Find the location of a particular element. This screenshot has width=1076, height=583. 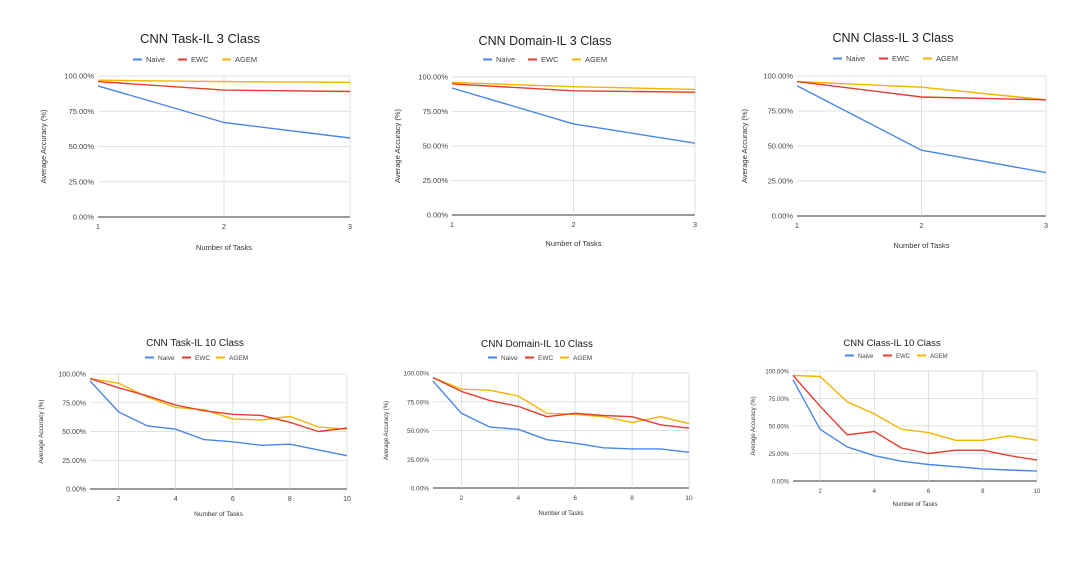

chart-title: CNN Domain-IL 10 Class is located at coordinates (537, 344).